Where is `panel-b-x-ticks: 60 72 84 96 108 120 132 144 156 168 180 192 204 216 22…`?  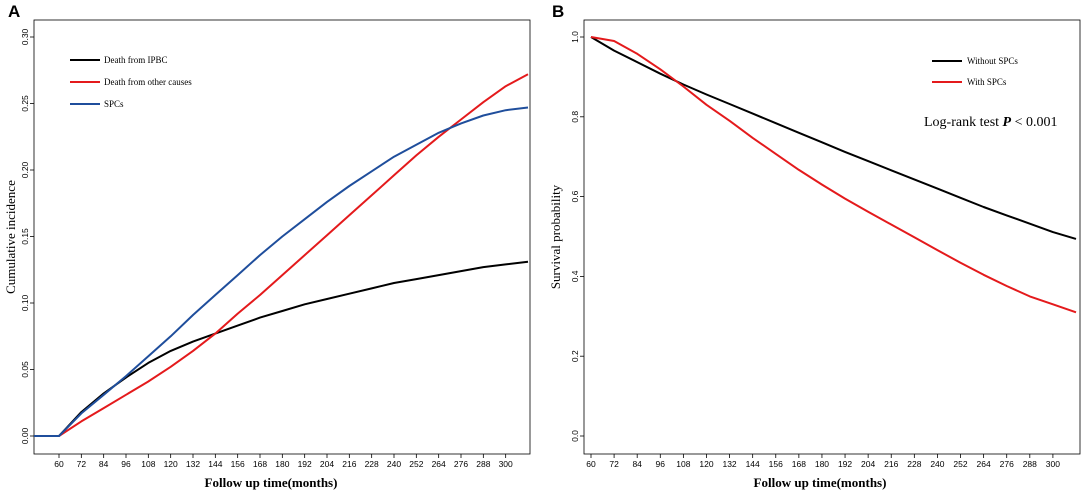
panel-b-x-ticks: 60 72 84 96 108 120 132 144 156 168 180 192 204 216 22… is located at coordinates (823, 461).